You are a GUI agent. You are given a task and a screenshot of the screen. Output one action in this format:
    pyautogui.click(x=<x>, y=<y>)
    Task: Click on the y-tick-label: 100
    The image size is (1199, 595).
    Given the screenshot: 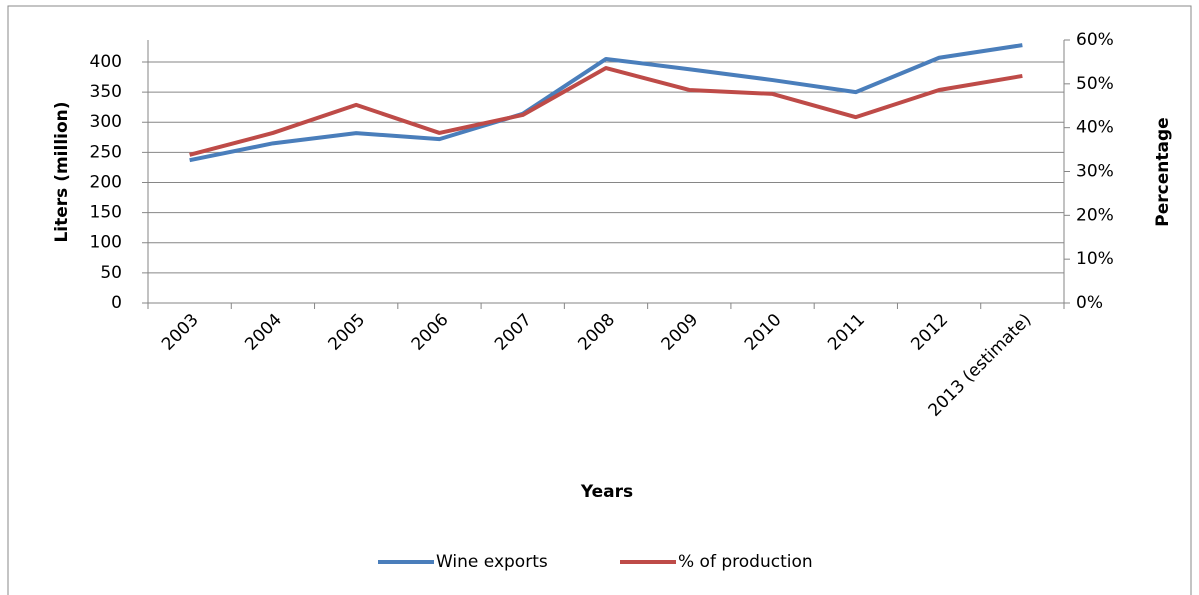 What is the action you would take?
    pyautogui.click(x=106, y=243)
    